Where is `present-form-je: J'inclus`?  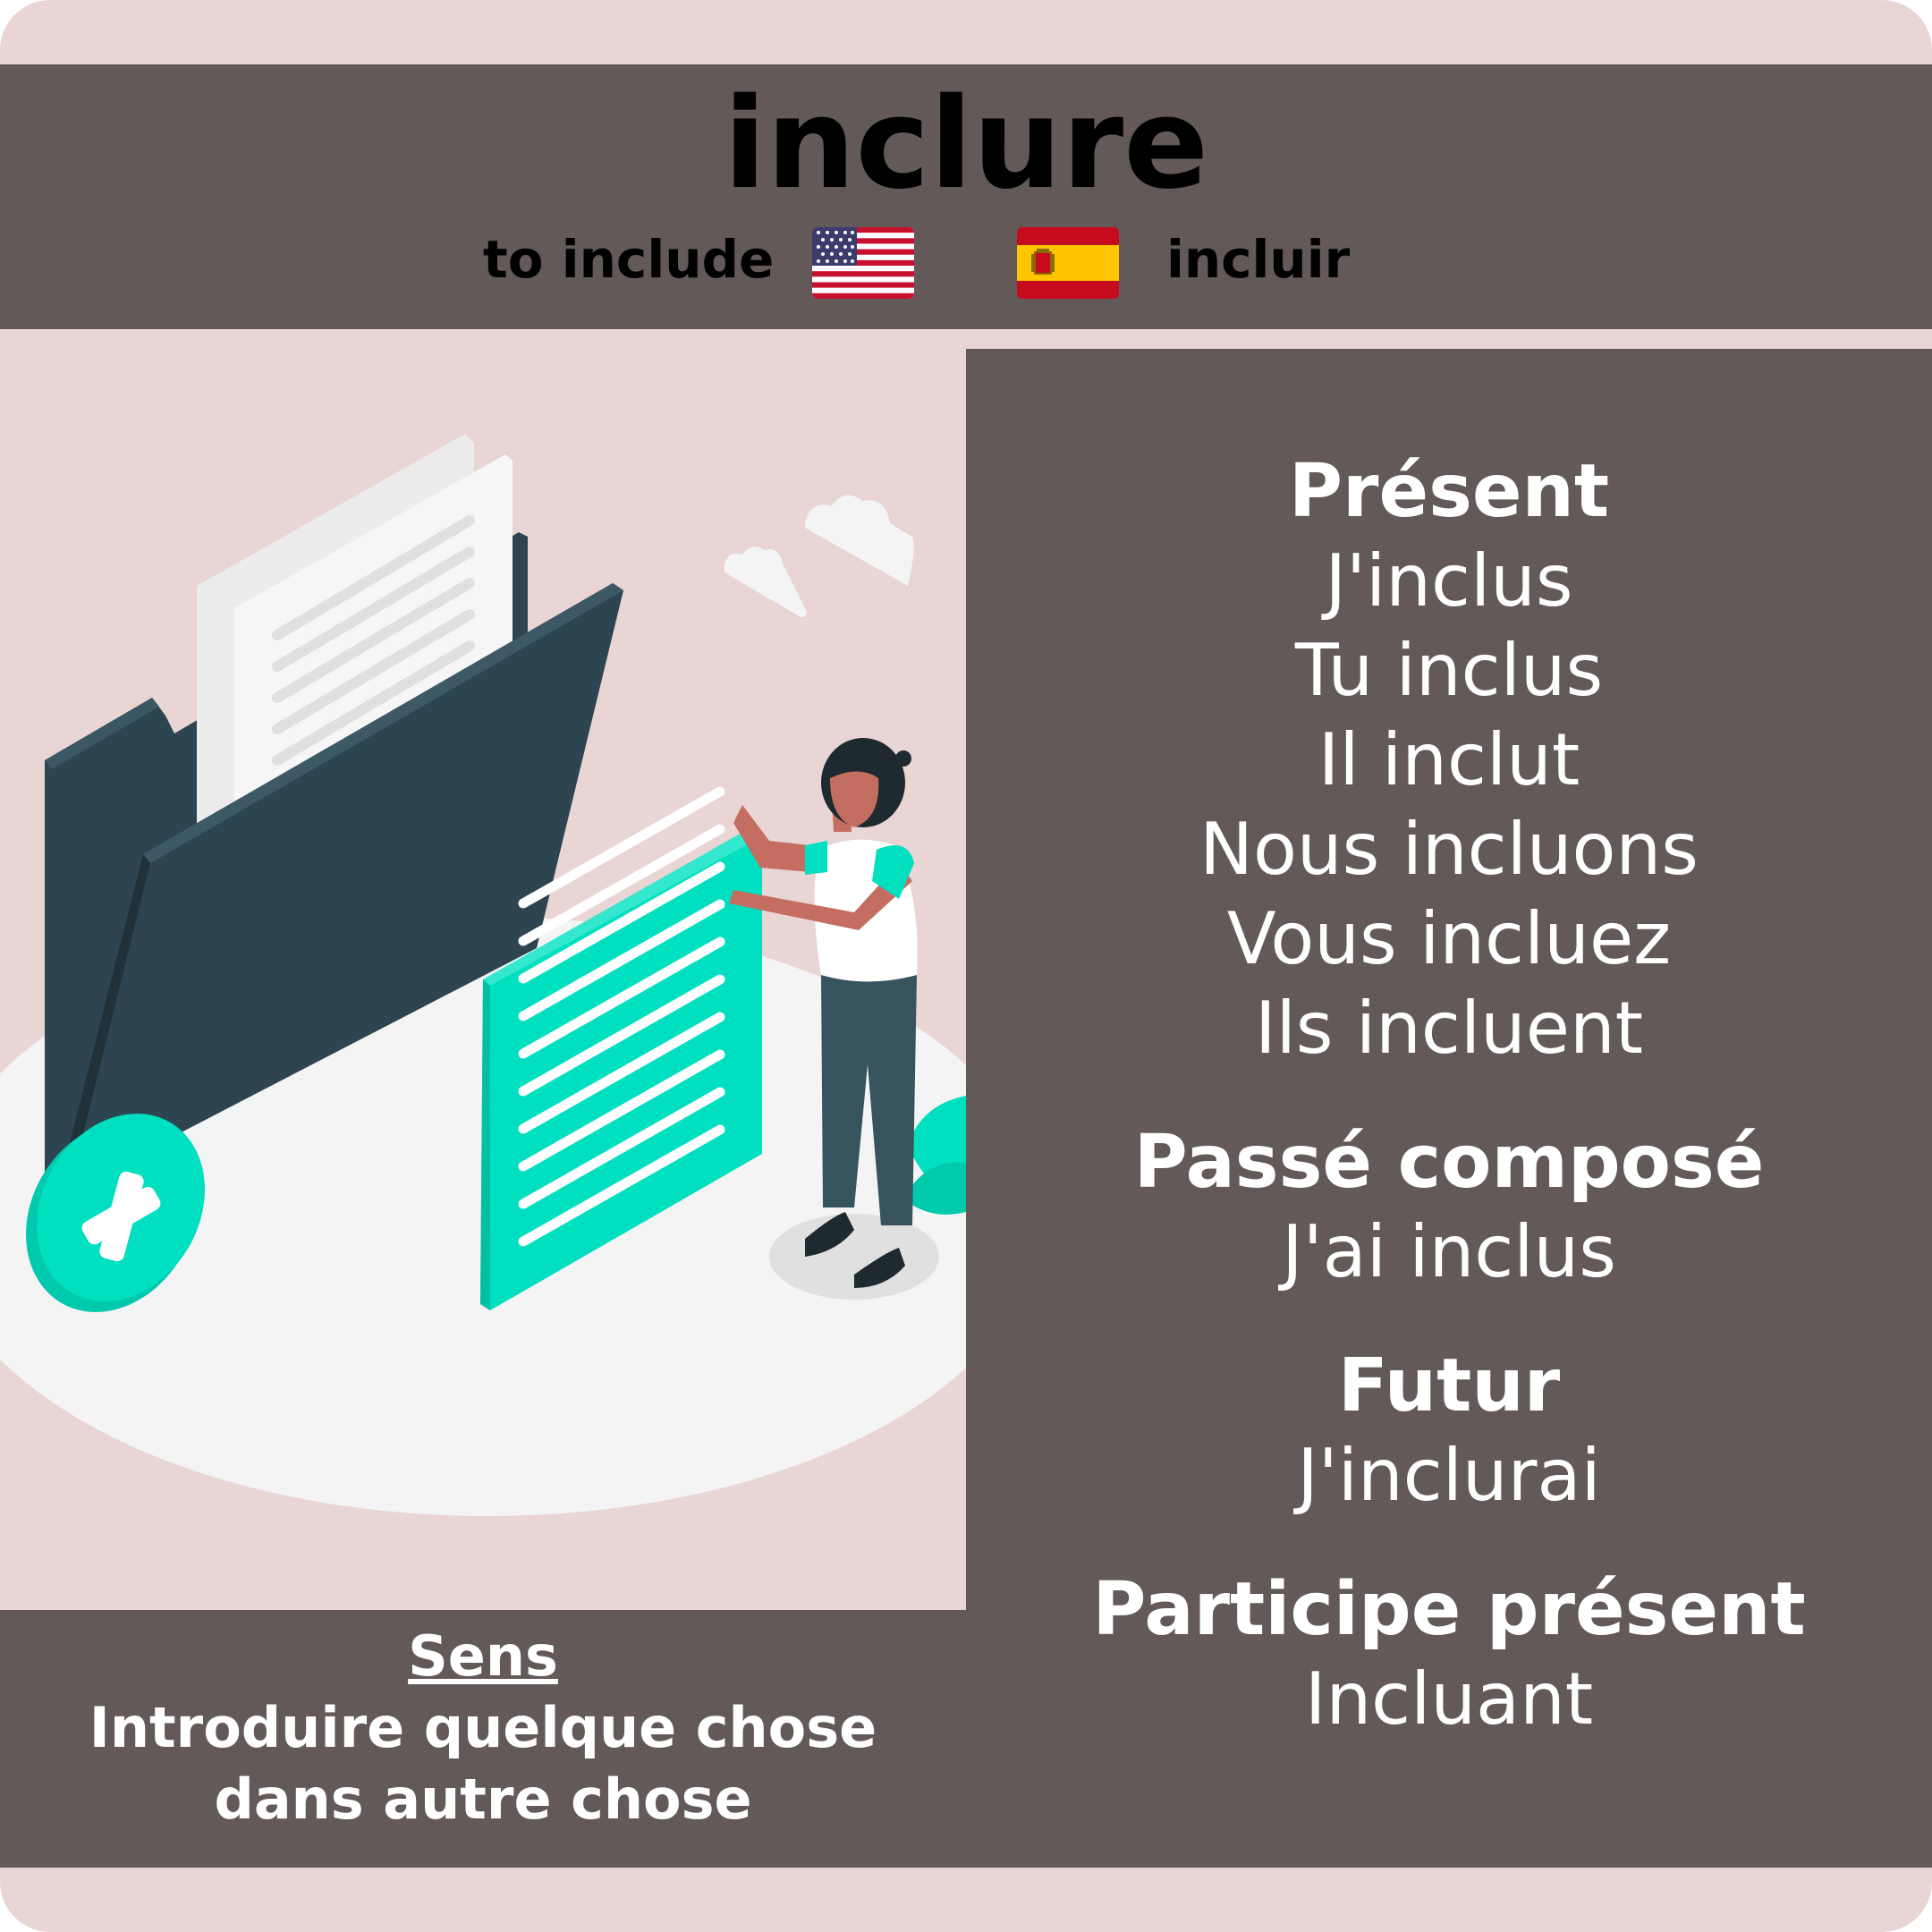
present-form-je: J'inclus is located at coordinates (1449, 581).